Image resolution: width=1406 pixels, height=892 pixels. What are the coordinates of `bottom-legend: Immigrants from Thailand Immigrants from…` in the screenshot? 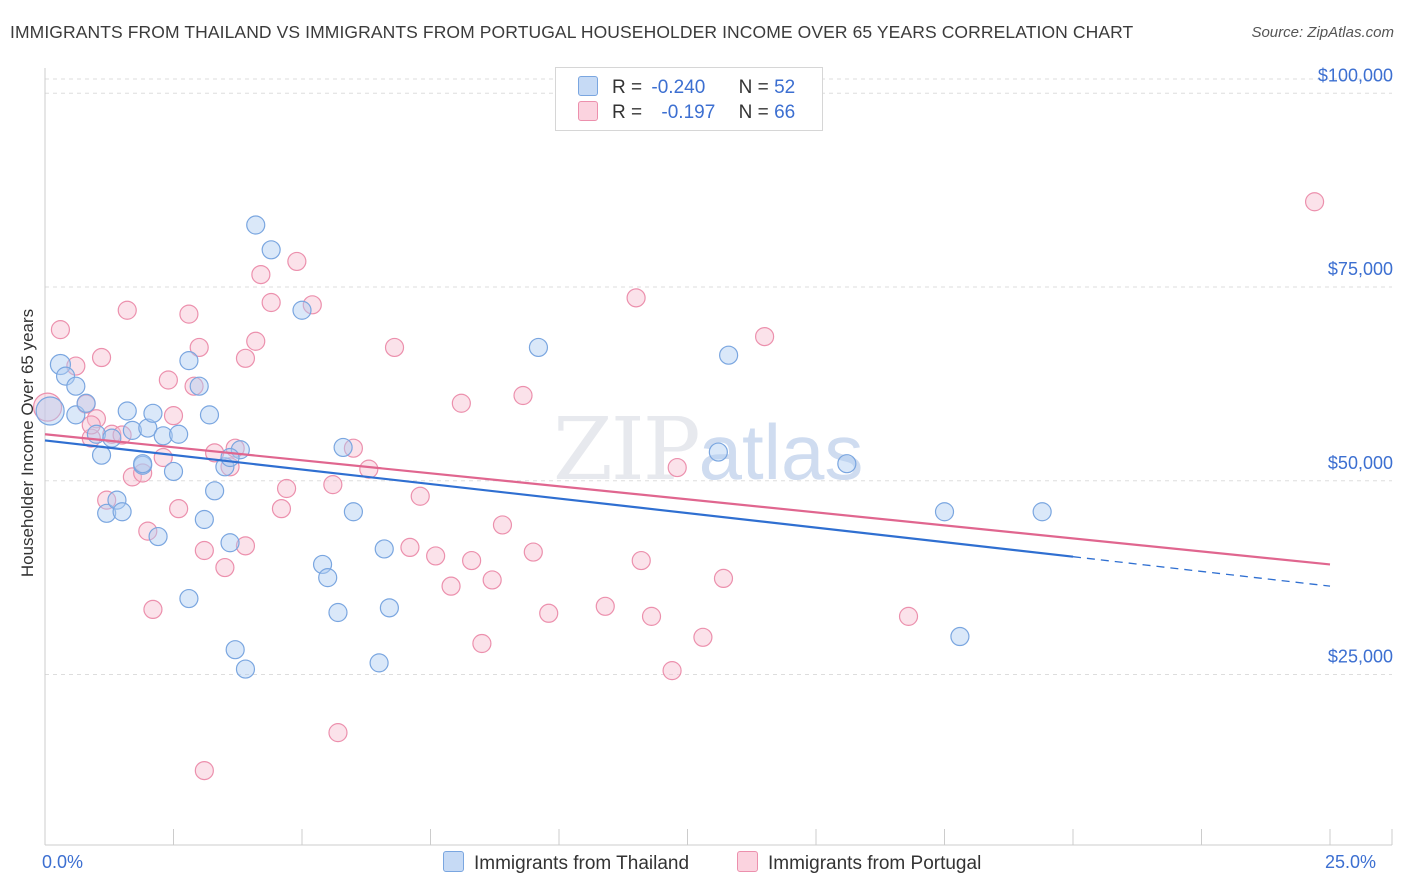 It's located at (703, 864).